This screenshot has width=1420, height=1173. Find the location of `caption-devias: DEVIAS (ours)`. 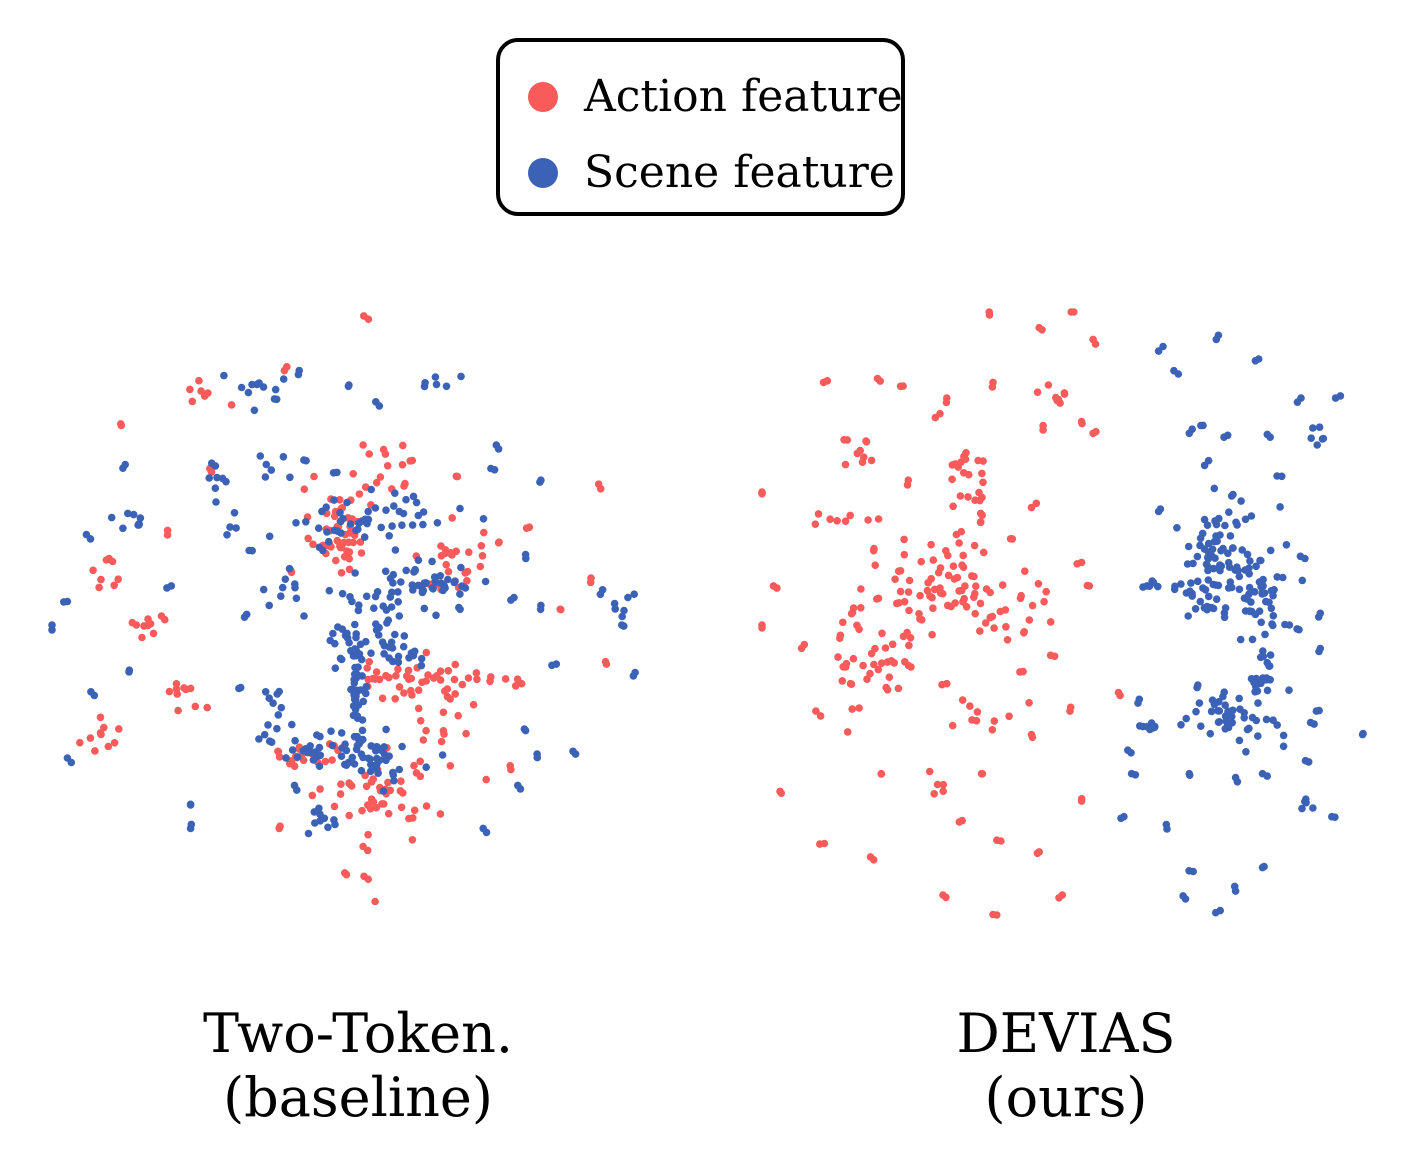

caption-devias: DEVIAS (ours) is located at coordinates (1066, 1066).